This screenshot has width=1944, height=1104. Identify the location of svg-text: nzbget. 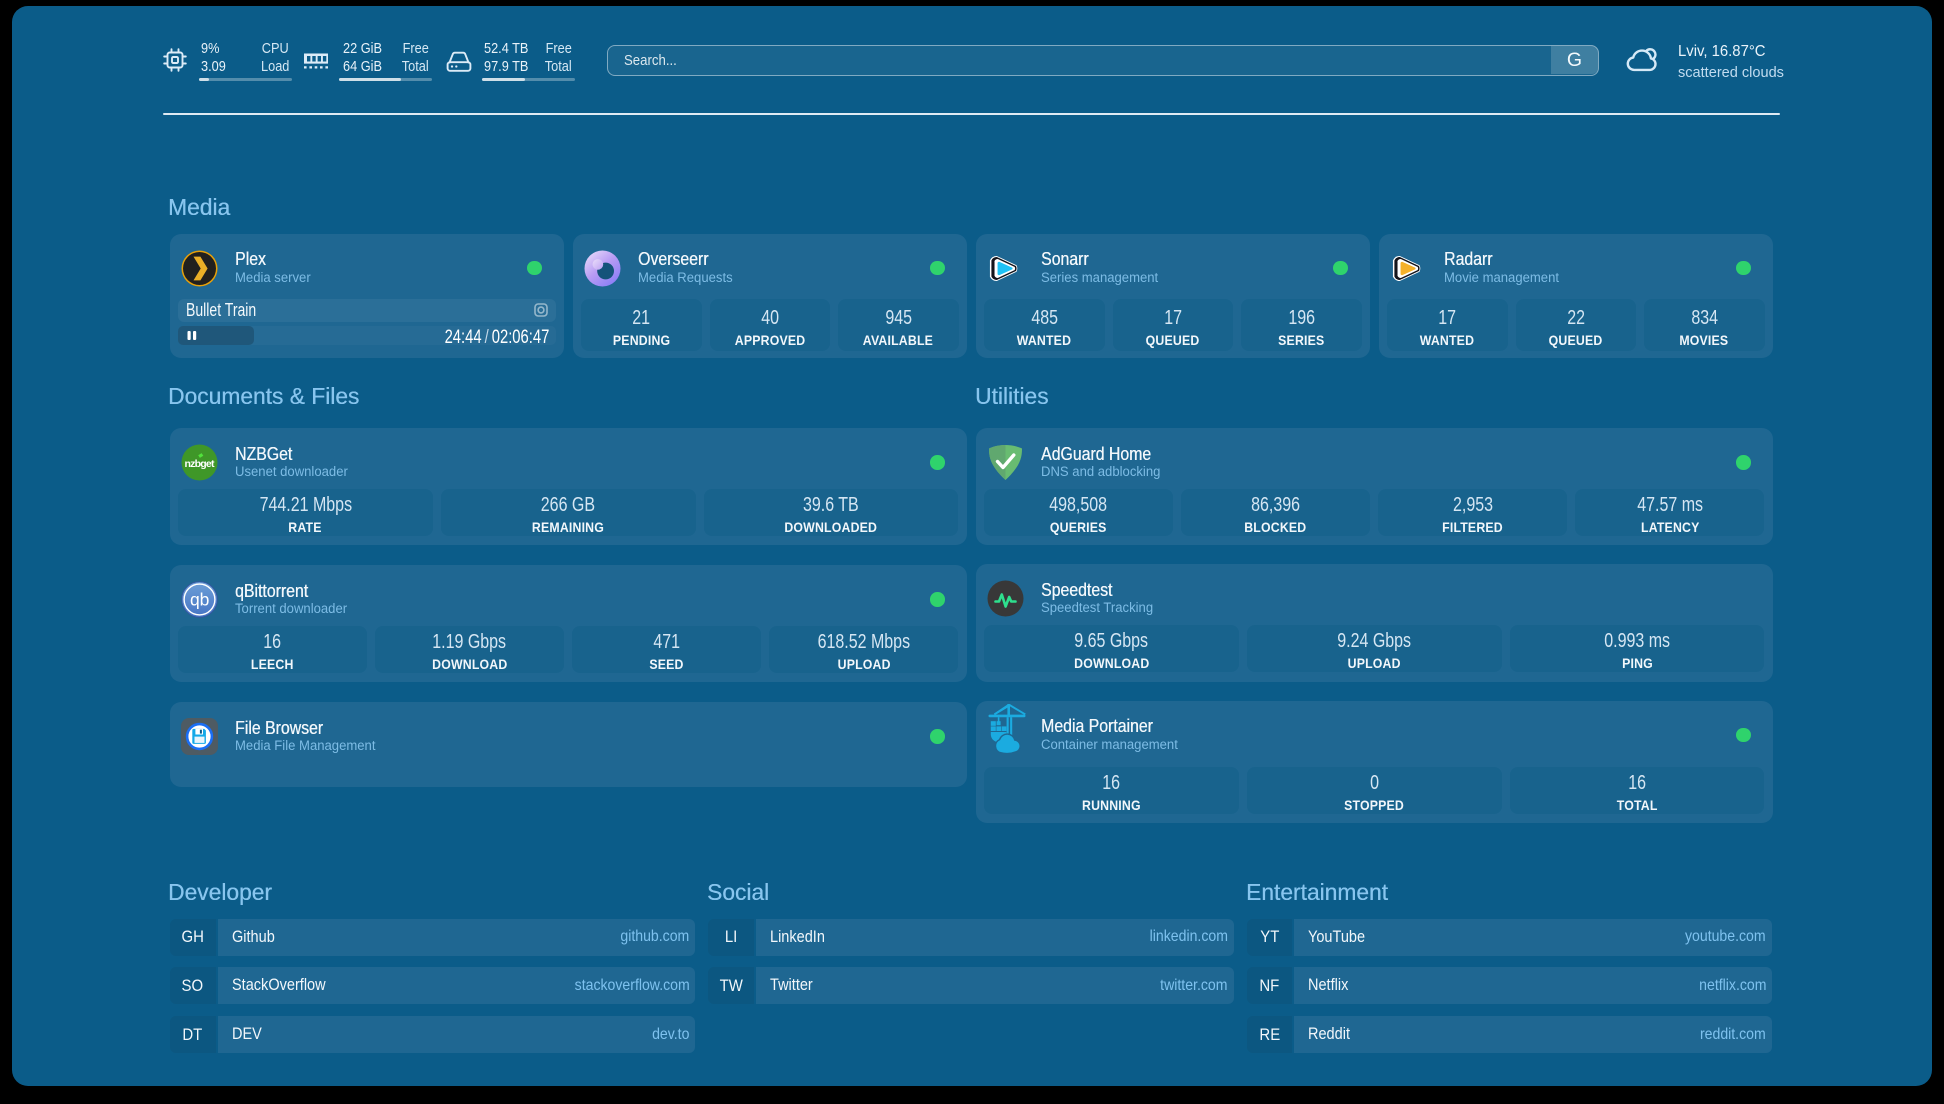
(200, 464).